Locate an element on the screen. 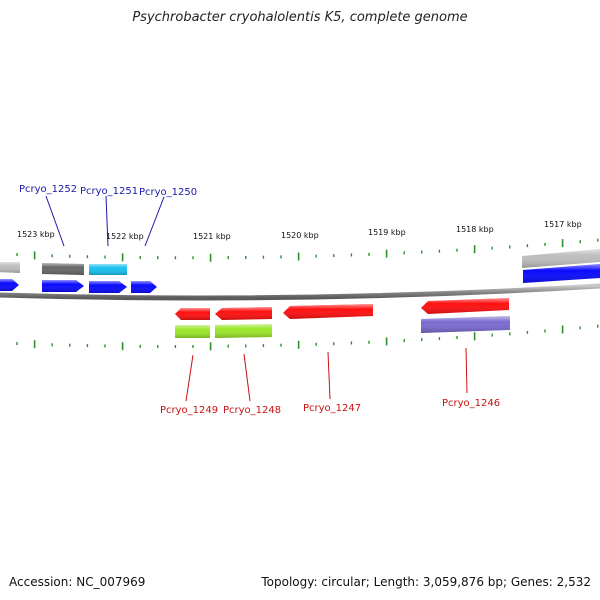  reverse-gene-ring is located at coordinates (342, 327).